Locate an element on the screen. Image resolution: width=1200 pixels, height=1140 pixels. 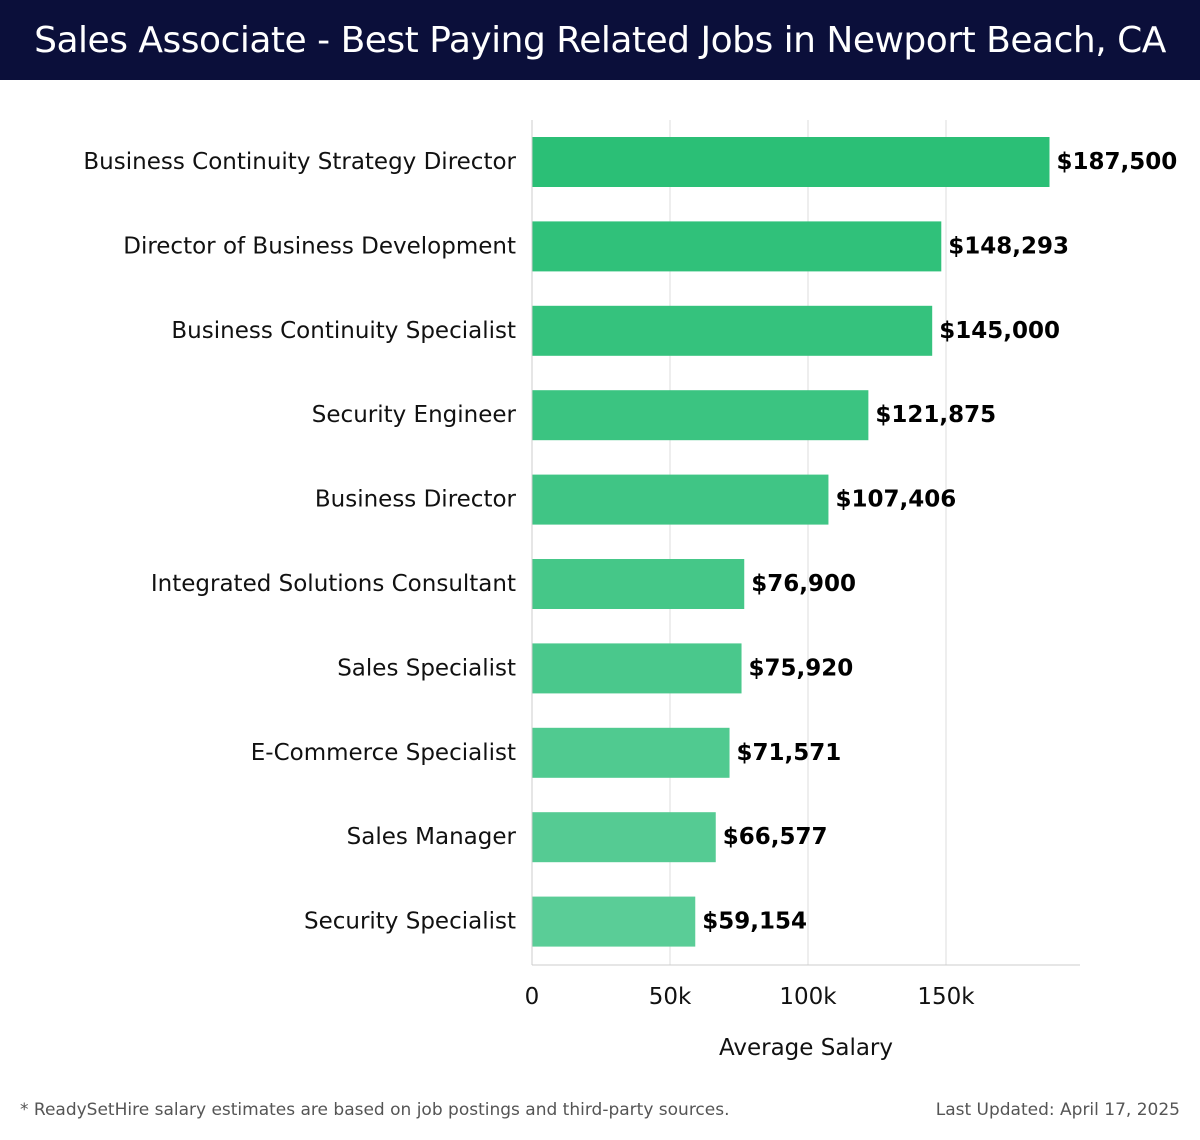
category-label-5: Business Director is located at coordinates (416, 500).